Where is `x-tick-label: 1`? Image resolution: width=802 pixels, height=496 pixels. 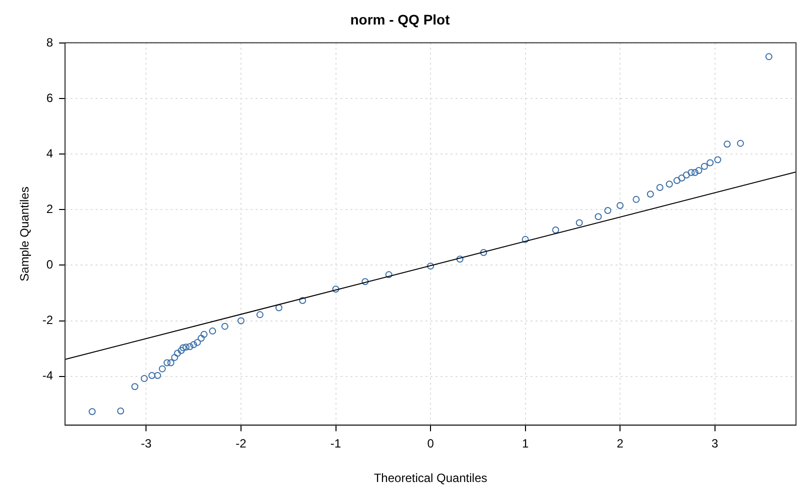 x-tick-label: 1 is located at coordinates (525, 443).